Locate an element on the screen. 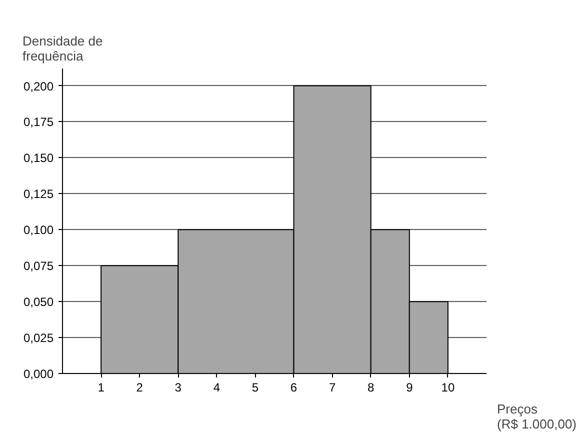 This screenshot has height=441, width=586. y-tick-label: 0,025 is located at coordinates (38, 338).